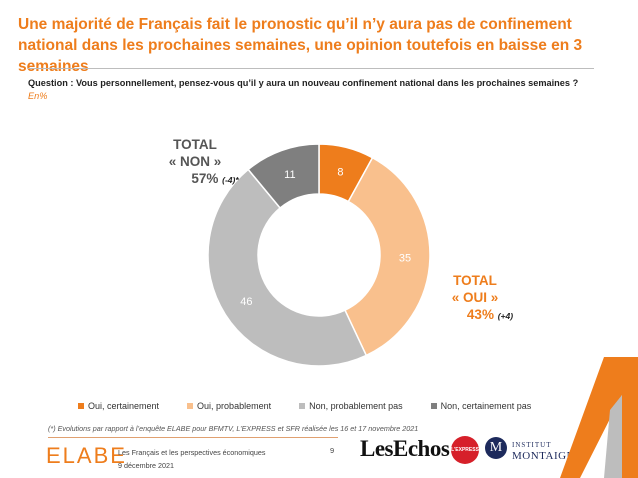 This screenshot has height=478, width=638. I want to click on title-divider, so click(311, 68).